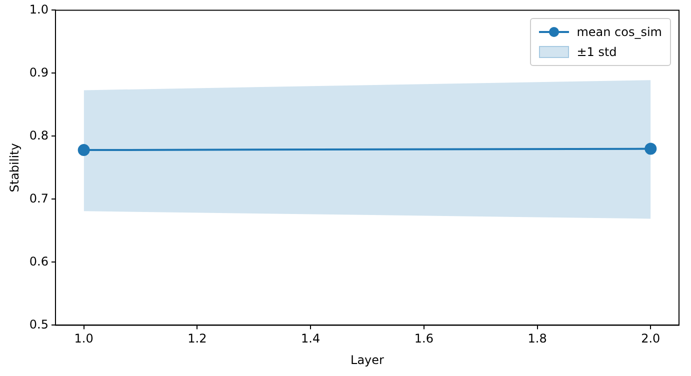 Image resolution: width=691 pixels, height=376 pixels. What do you see at coordinates (424, 339) in the screenshot?
I see `x-tick-label: 1.6` at bounding box center [424, 339].